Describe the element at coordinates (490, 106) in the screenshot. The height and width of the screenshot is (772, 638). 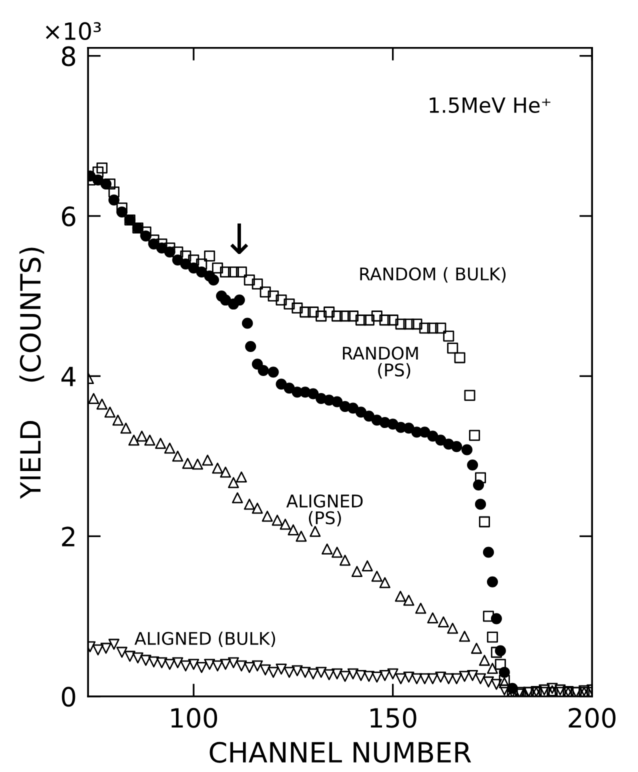
I see `text: 1.5MeV He⁺` at that location.